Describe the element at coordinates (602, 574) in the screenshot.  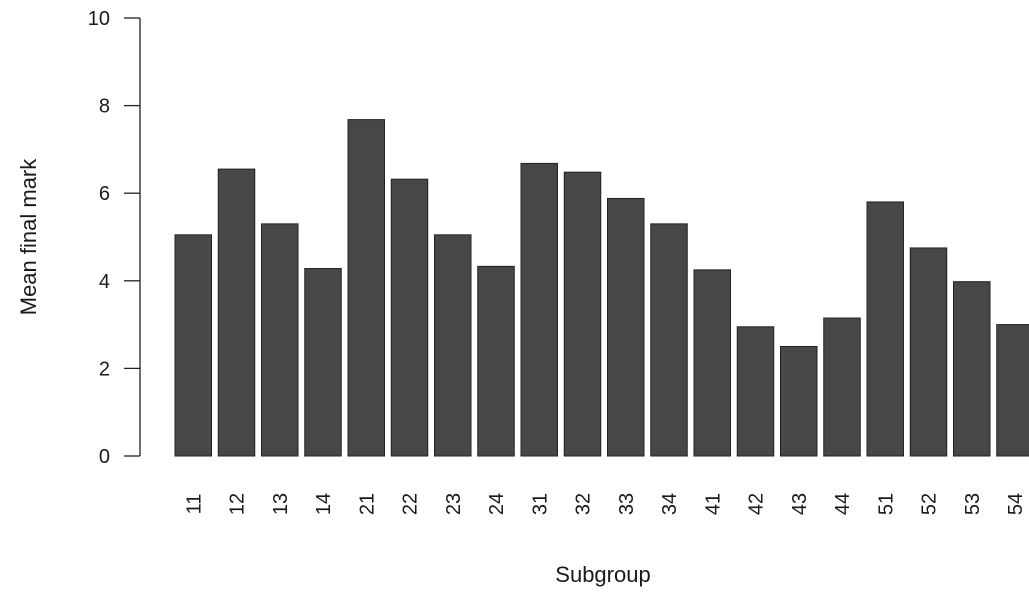
I see `x-axis-title: Subgroup` at that location.